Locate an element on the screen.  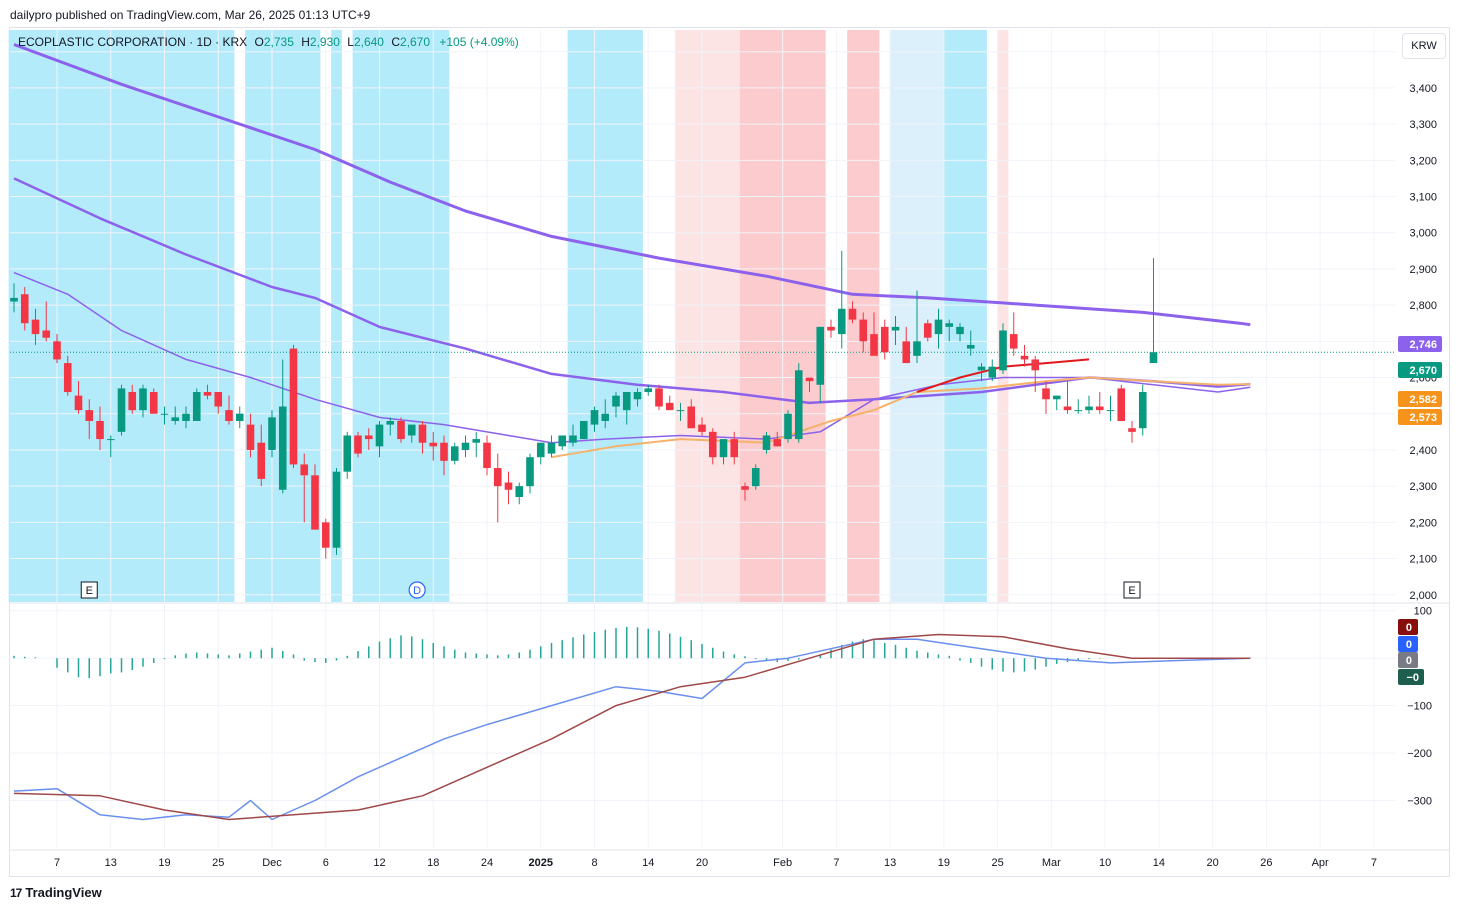
time-tick-label: 14 is located at coordinates (648, 863).